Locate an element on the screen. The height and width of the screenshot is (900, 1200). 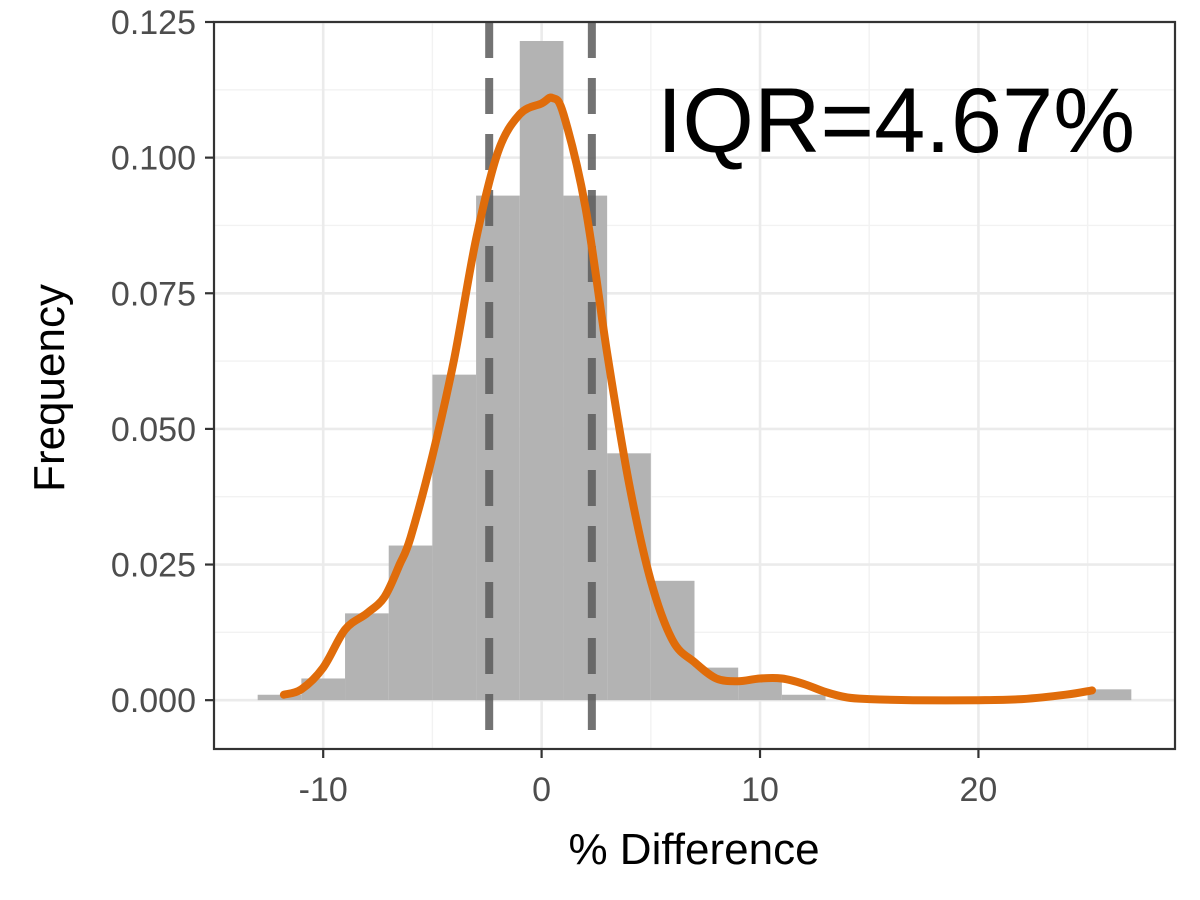
y-tick-label: 0.000 is located at coordinates (153, 701).